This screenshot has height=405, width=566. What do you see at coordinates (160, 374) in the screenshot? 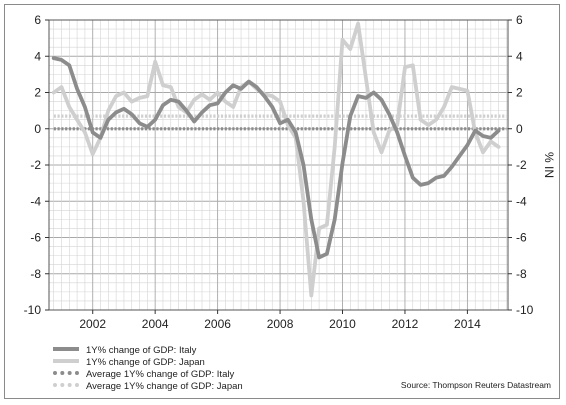
I see `legend-label: Average 1Y% change of GDP: Italy` at bounding box center [160, 374].